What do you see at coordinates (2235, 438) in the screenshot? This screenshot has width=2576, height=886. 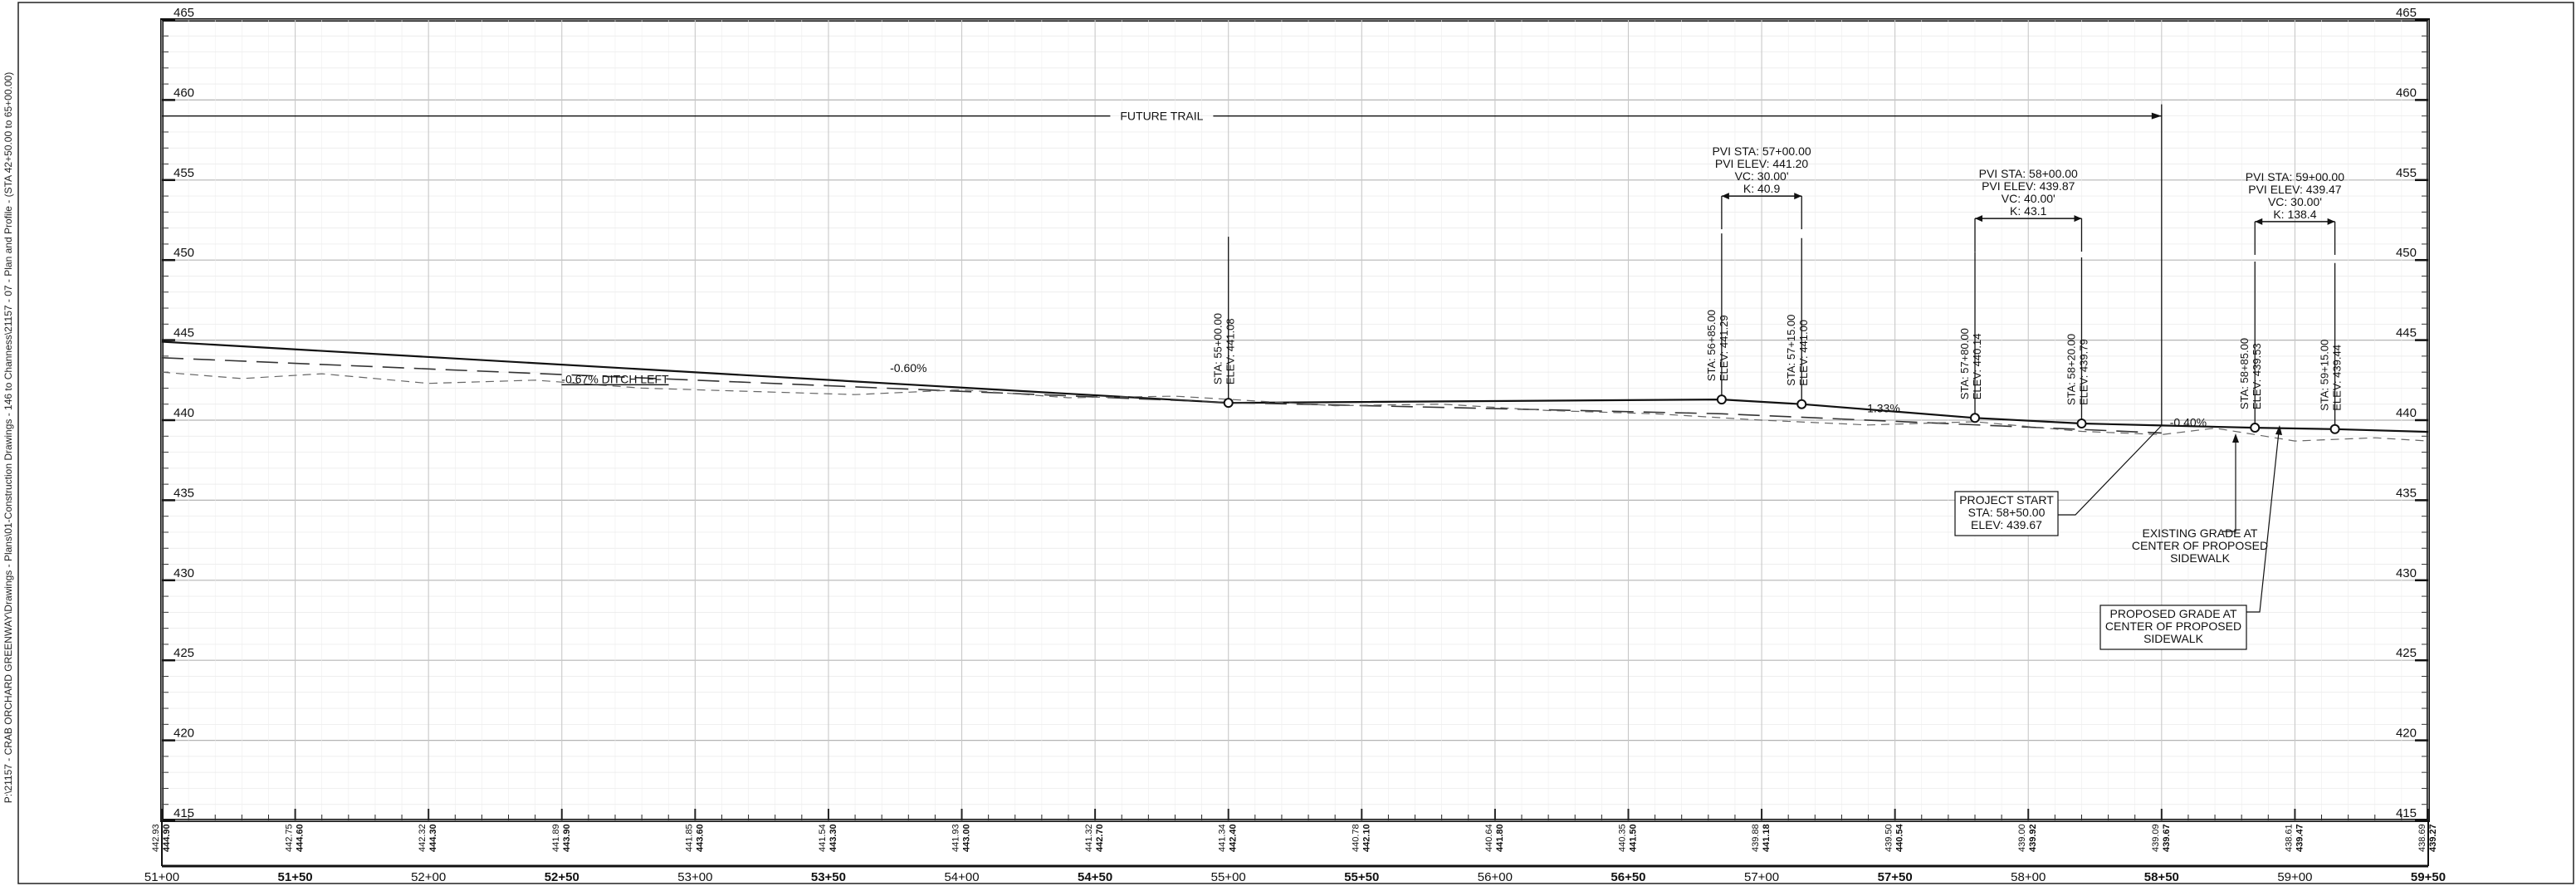 I see `existing-grade-arrow` at bounding box center [2235, 438].